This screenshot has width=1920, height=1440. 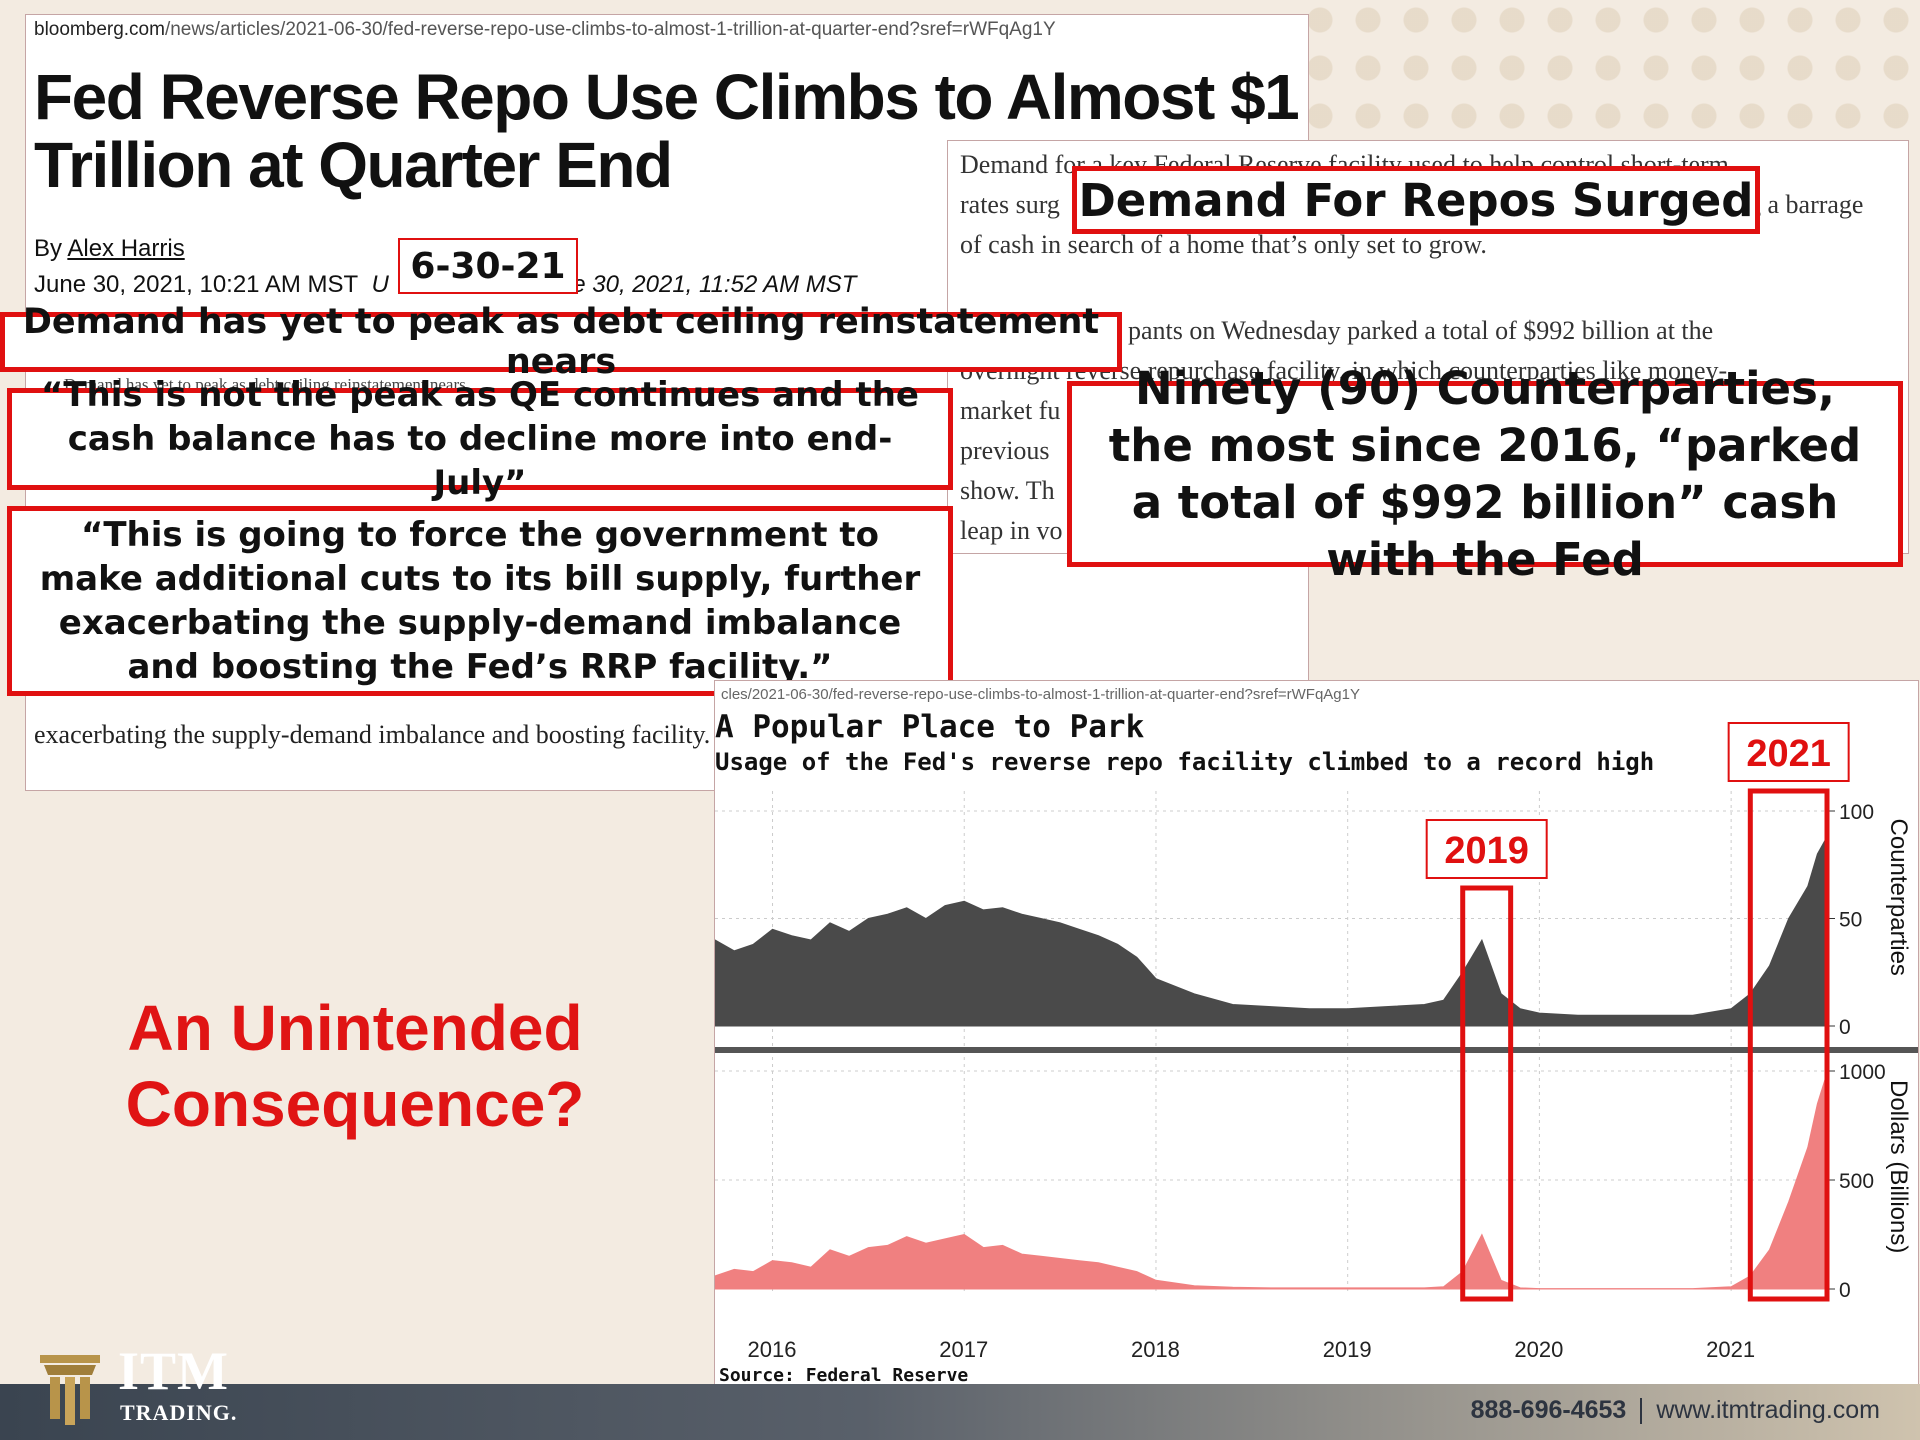 I want to click on updated-left: U, so click(x=380, y=284).